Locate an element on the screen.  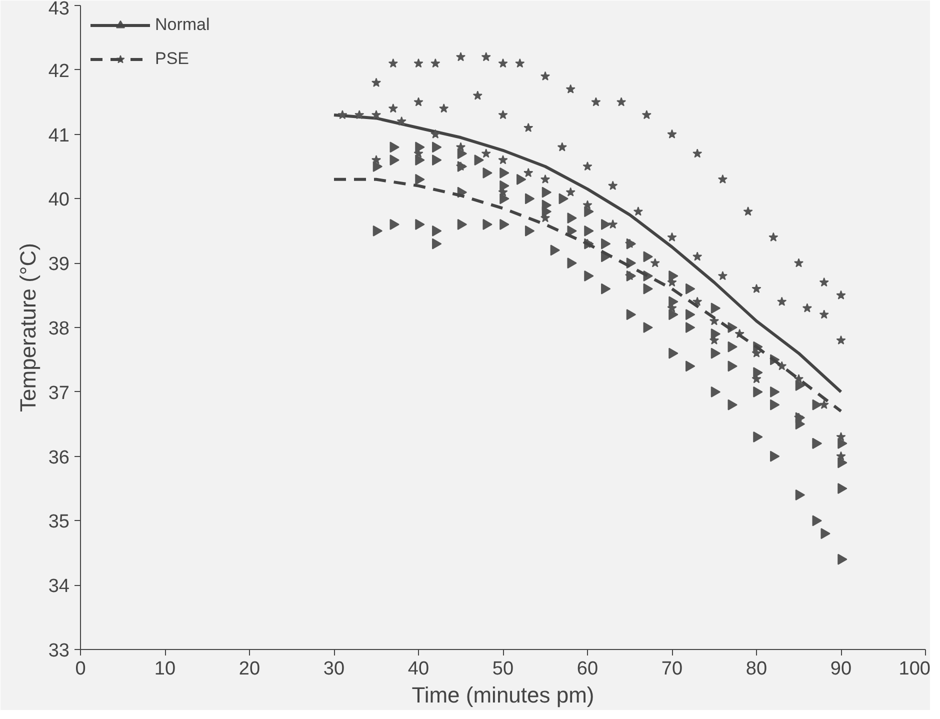
x-tick-label: 20 is located at coordinates (249, 669).